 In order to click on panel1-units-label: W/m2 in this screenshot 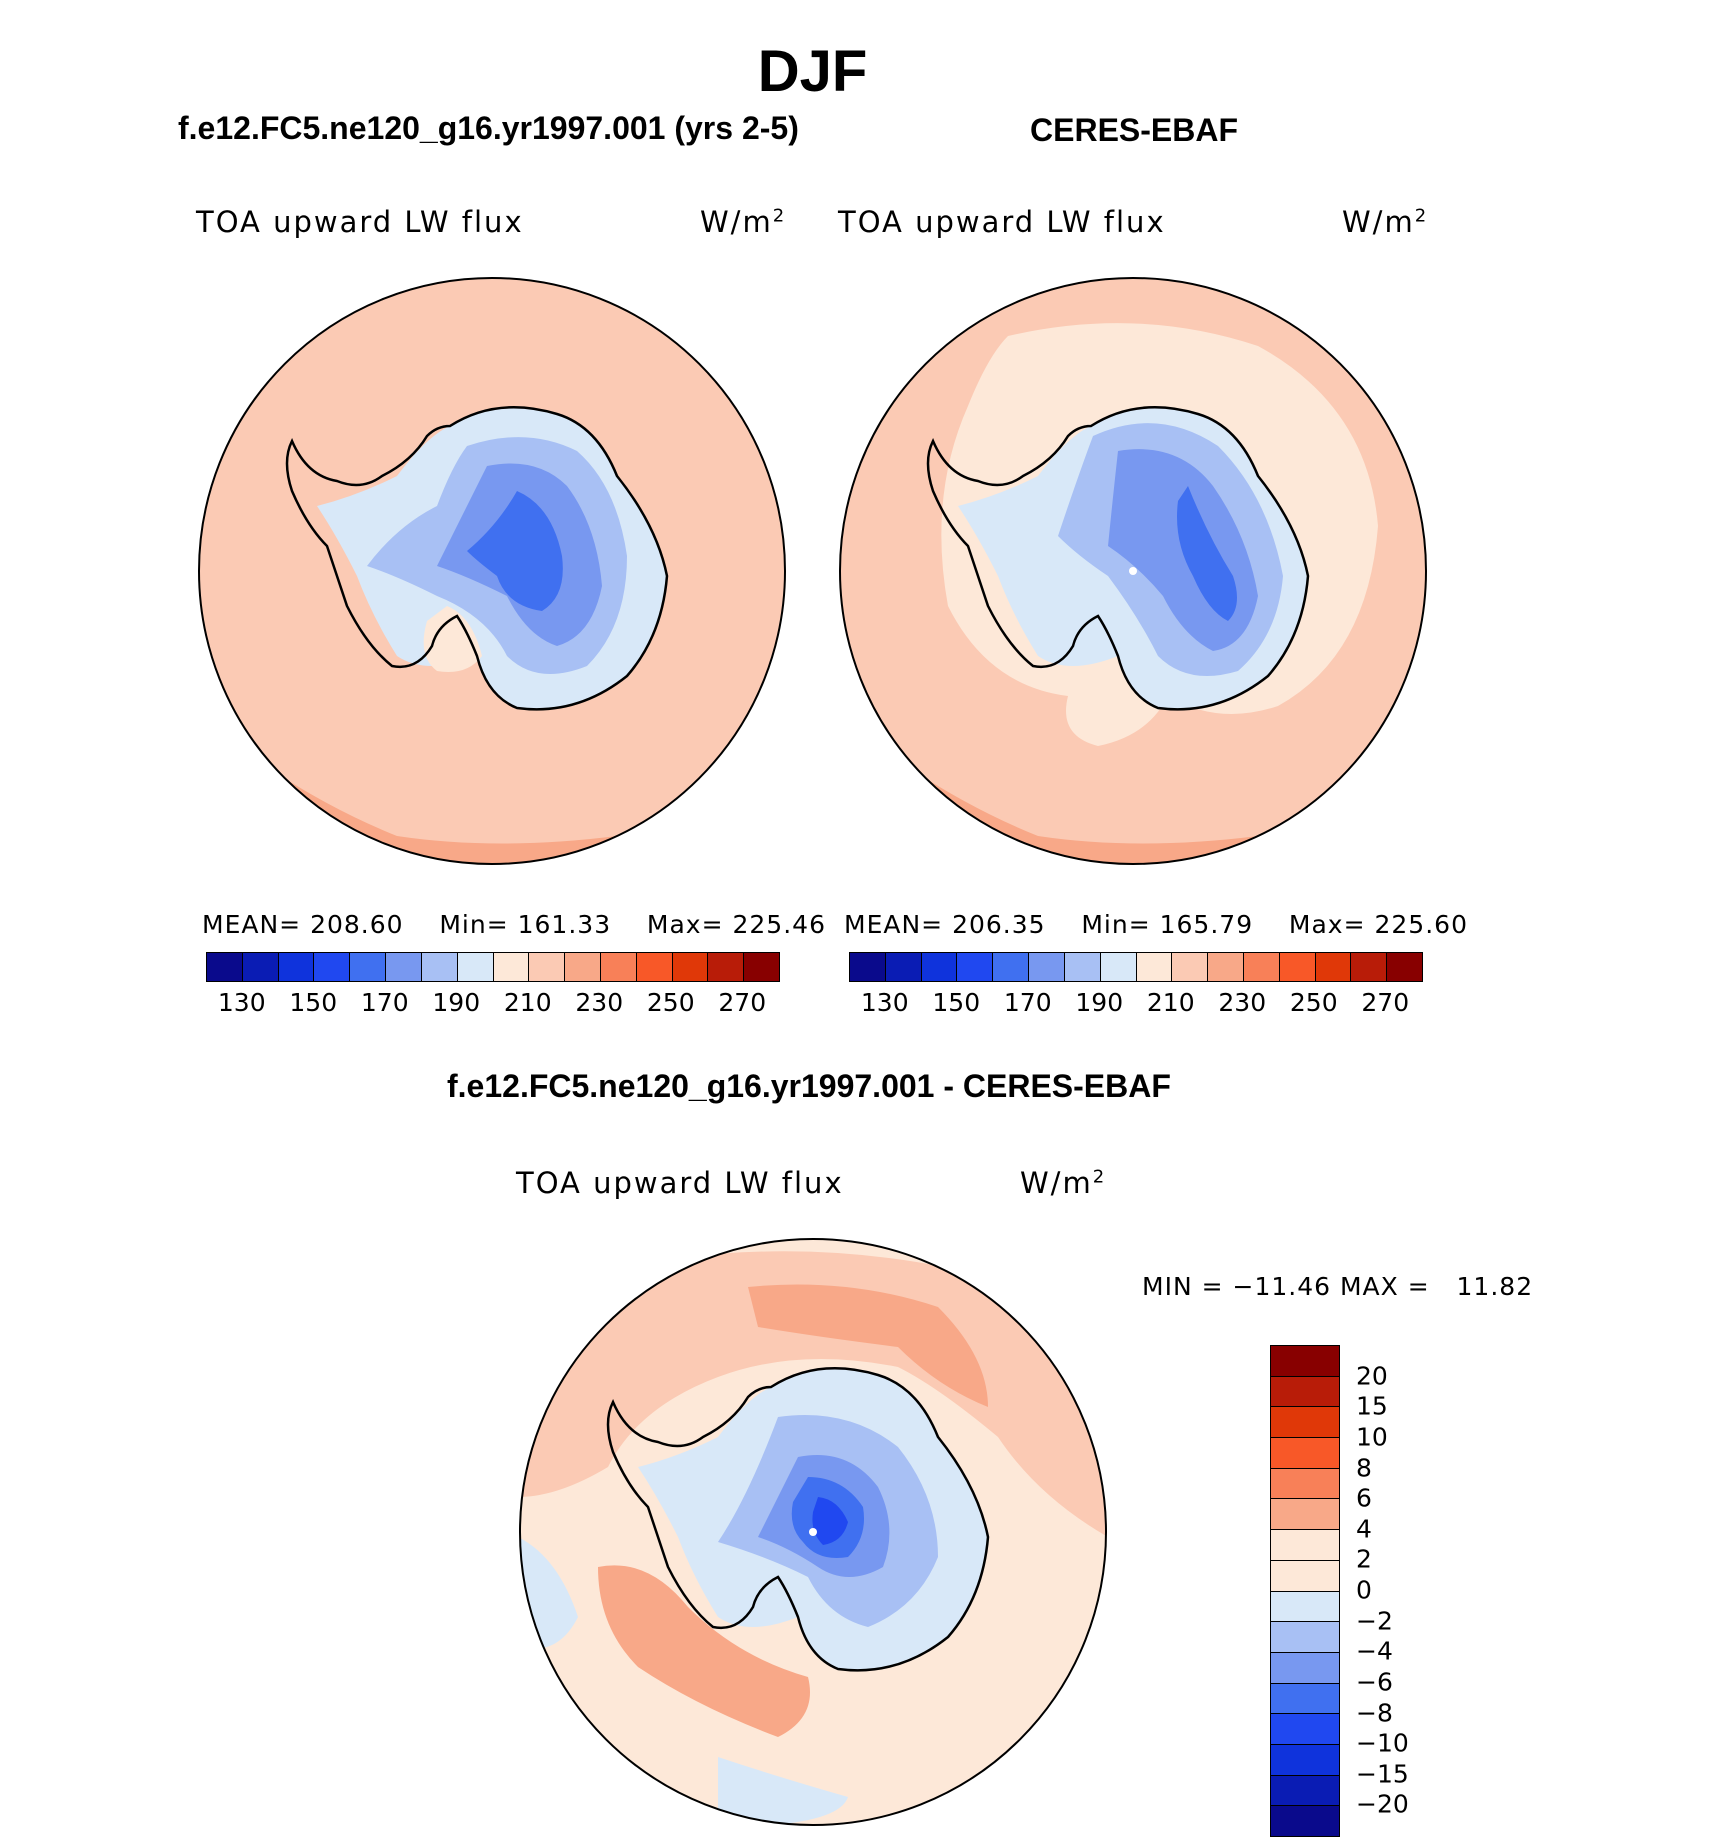, I will do `click(743, 222)`.